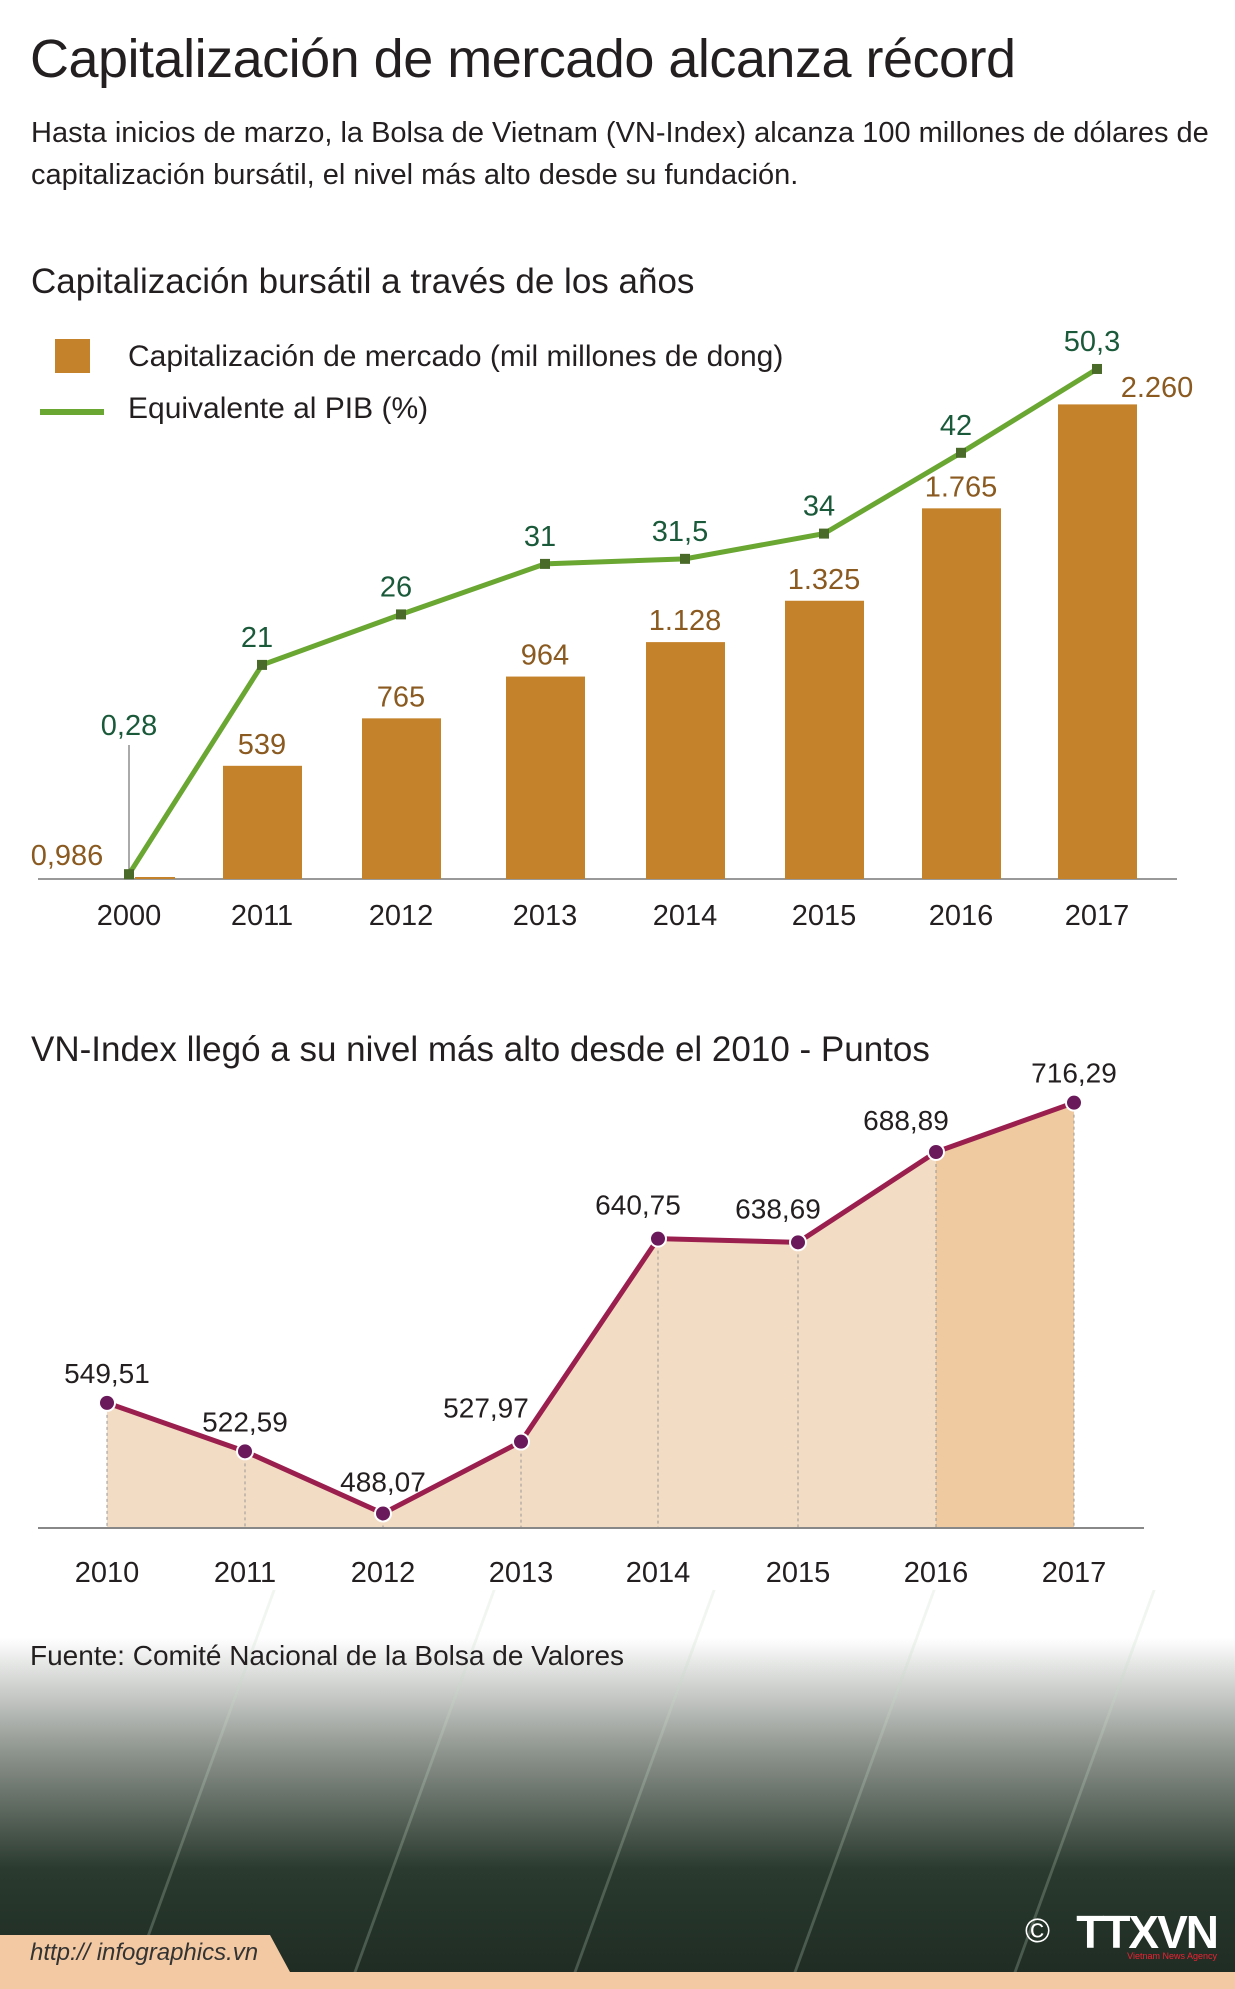 The height and width of the screenshot is (1989, 1235). I want to click on index-label-2015: 638,69, so click(778, 1208).